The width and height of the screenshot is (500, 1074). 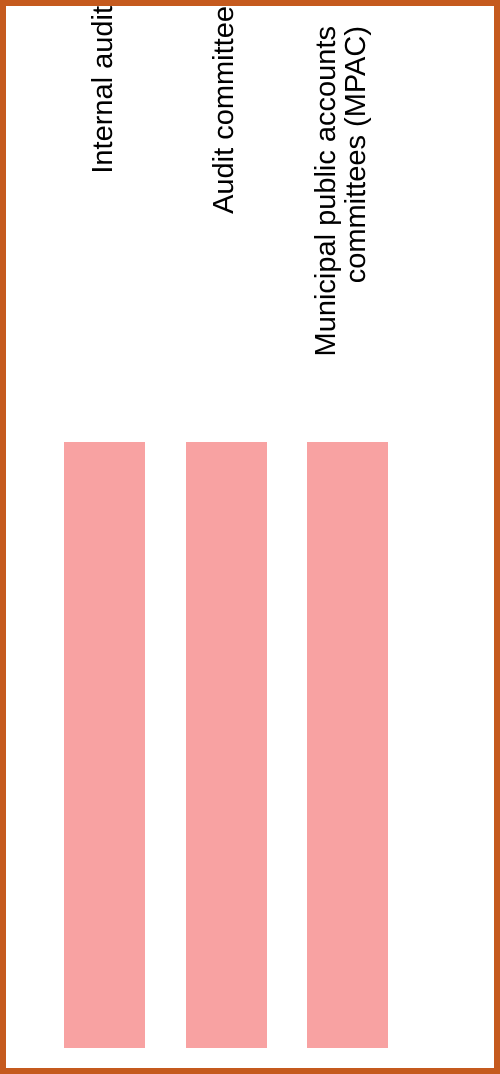 I want to click on column-label-internal-audit: Internal audit, so click(x=103, y=90).